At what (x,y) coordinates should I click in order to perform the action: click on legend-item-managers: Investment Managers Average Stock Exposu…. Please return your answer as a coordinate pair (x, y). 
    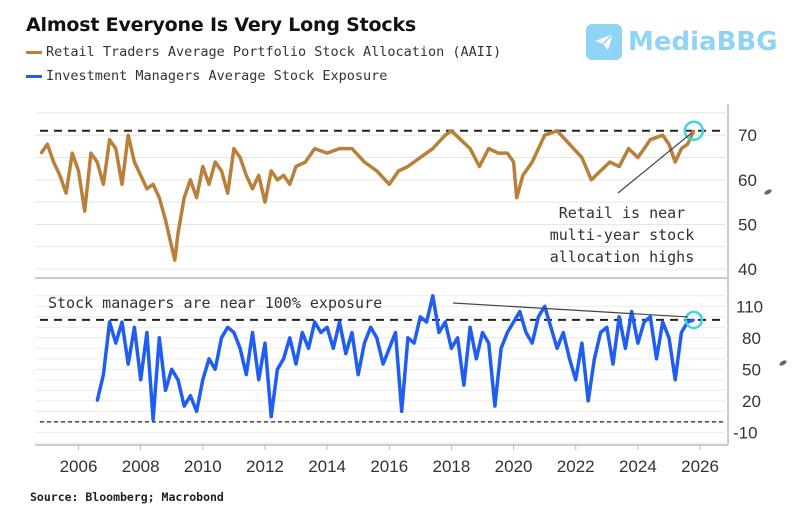
    Looking at the image, I should click on (206, 76).